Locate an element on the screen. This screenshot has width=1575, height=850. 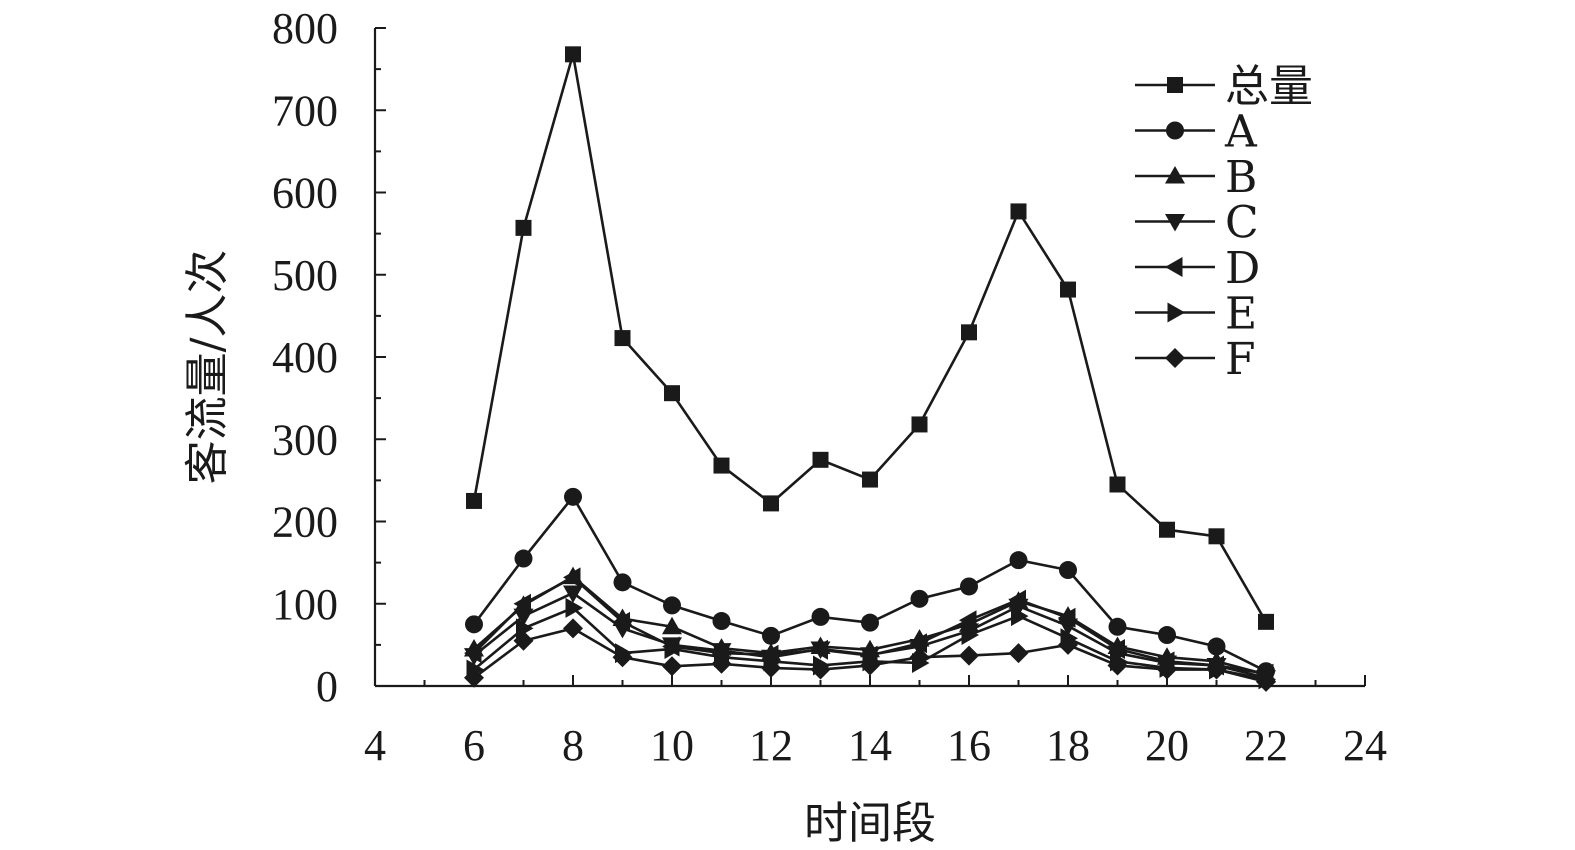
y-tick-label: 0 is located at coordinates (327, 686).